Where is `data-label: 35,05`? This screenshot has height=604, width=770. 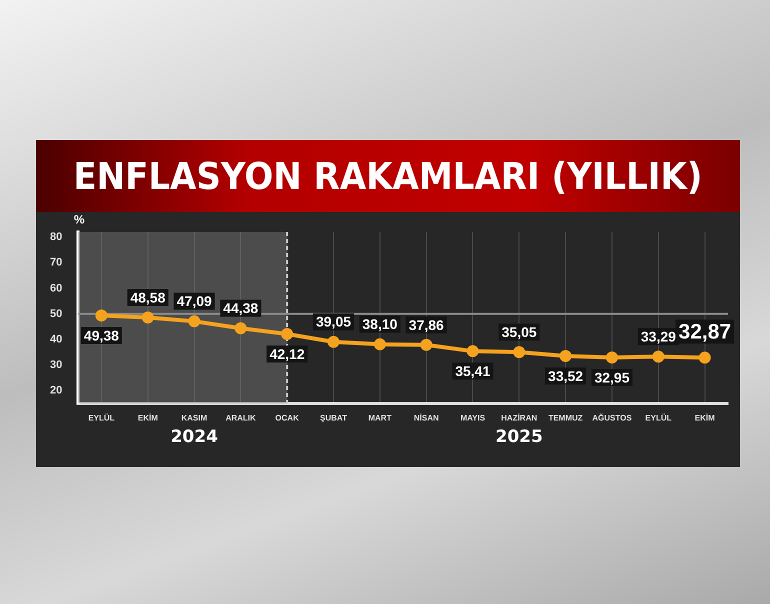
data-label: 35,05 is located at coordinates (519, 332).